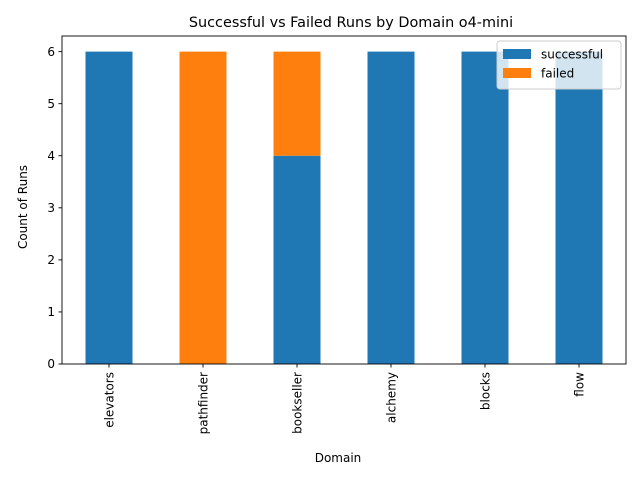  Describe the element at coordinates (557, 74) in the screenshot. I see `legend-label-failed: failed` at that location.